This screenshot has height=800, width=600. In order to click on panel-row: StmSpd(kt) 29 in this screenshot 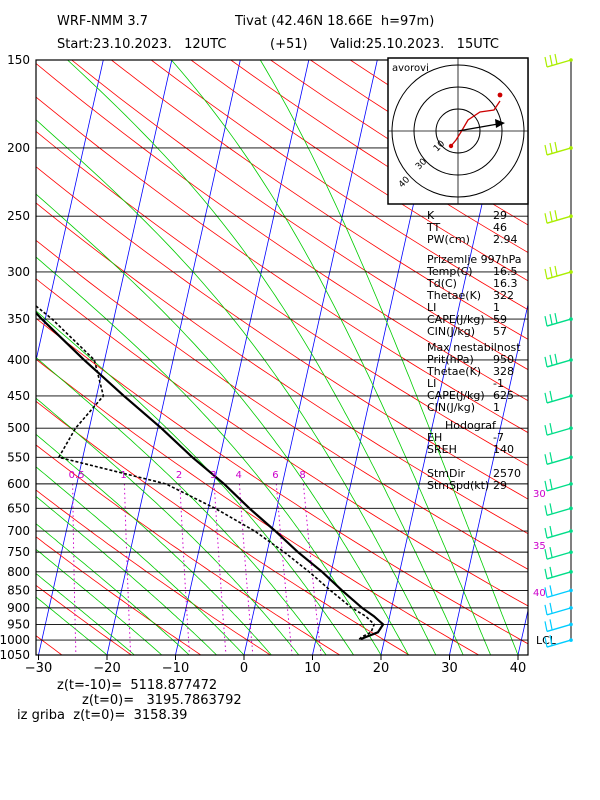, I will do `click(477, 486)`.